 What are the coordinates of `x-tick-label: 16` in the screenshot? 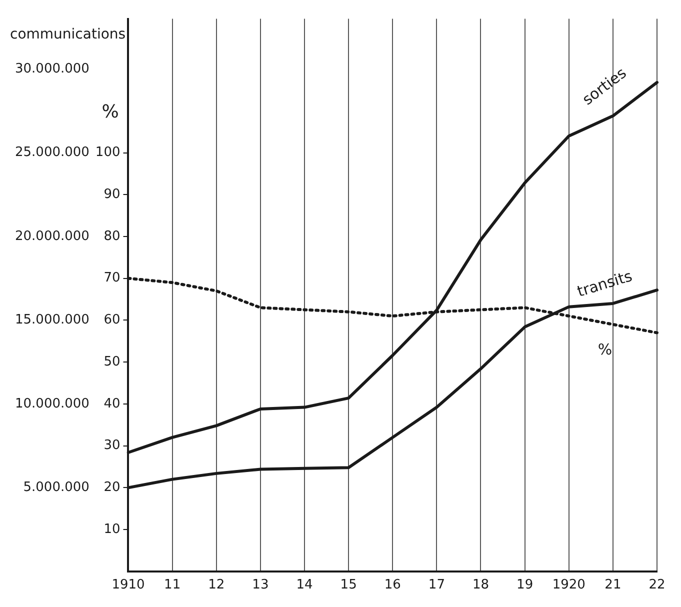 It's located at (392, 585).